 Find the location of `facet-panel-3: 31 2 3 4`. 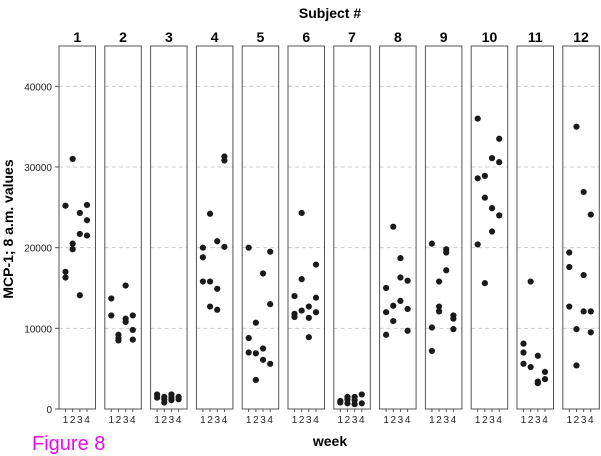

facet-panel-3: 31 2 3 4 is located at coordinates (169, 227).